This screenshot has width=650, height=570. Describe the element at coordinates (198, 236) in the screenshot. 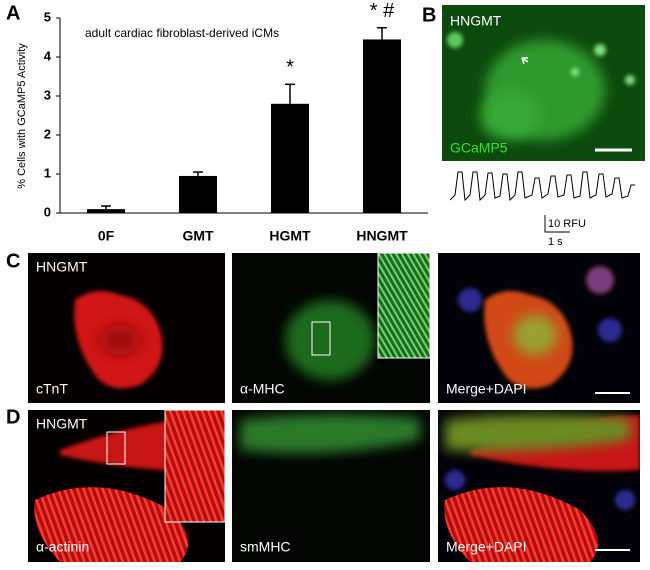

I see `x-tick-label: GMT` at that location.